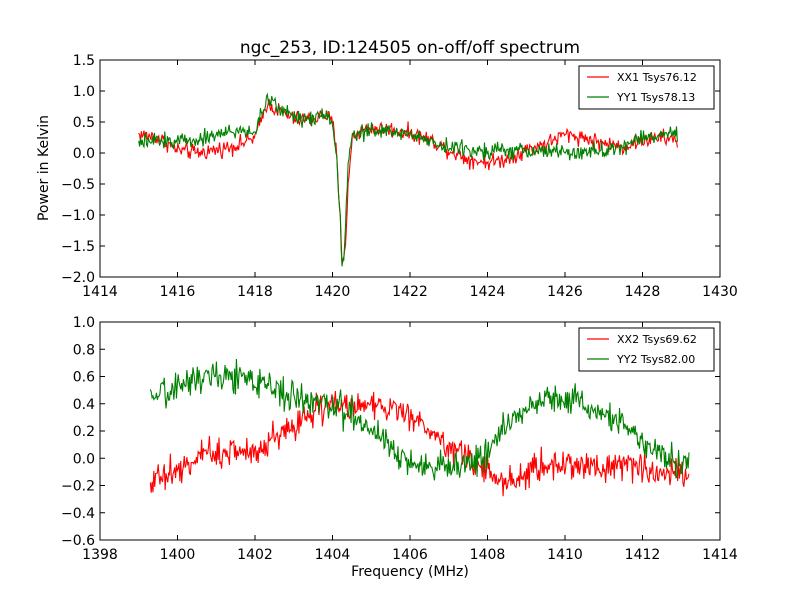 This screenshot has height=600, width=800. Describe the element at coordinates (84, 350) in the screenshot. I see `y-tick-label: 0.8` at that location.